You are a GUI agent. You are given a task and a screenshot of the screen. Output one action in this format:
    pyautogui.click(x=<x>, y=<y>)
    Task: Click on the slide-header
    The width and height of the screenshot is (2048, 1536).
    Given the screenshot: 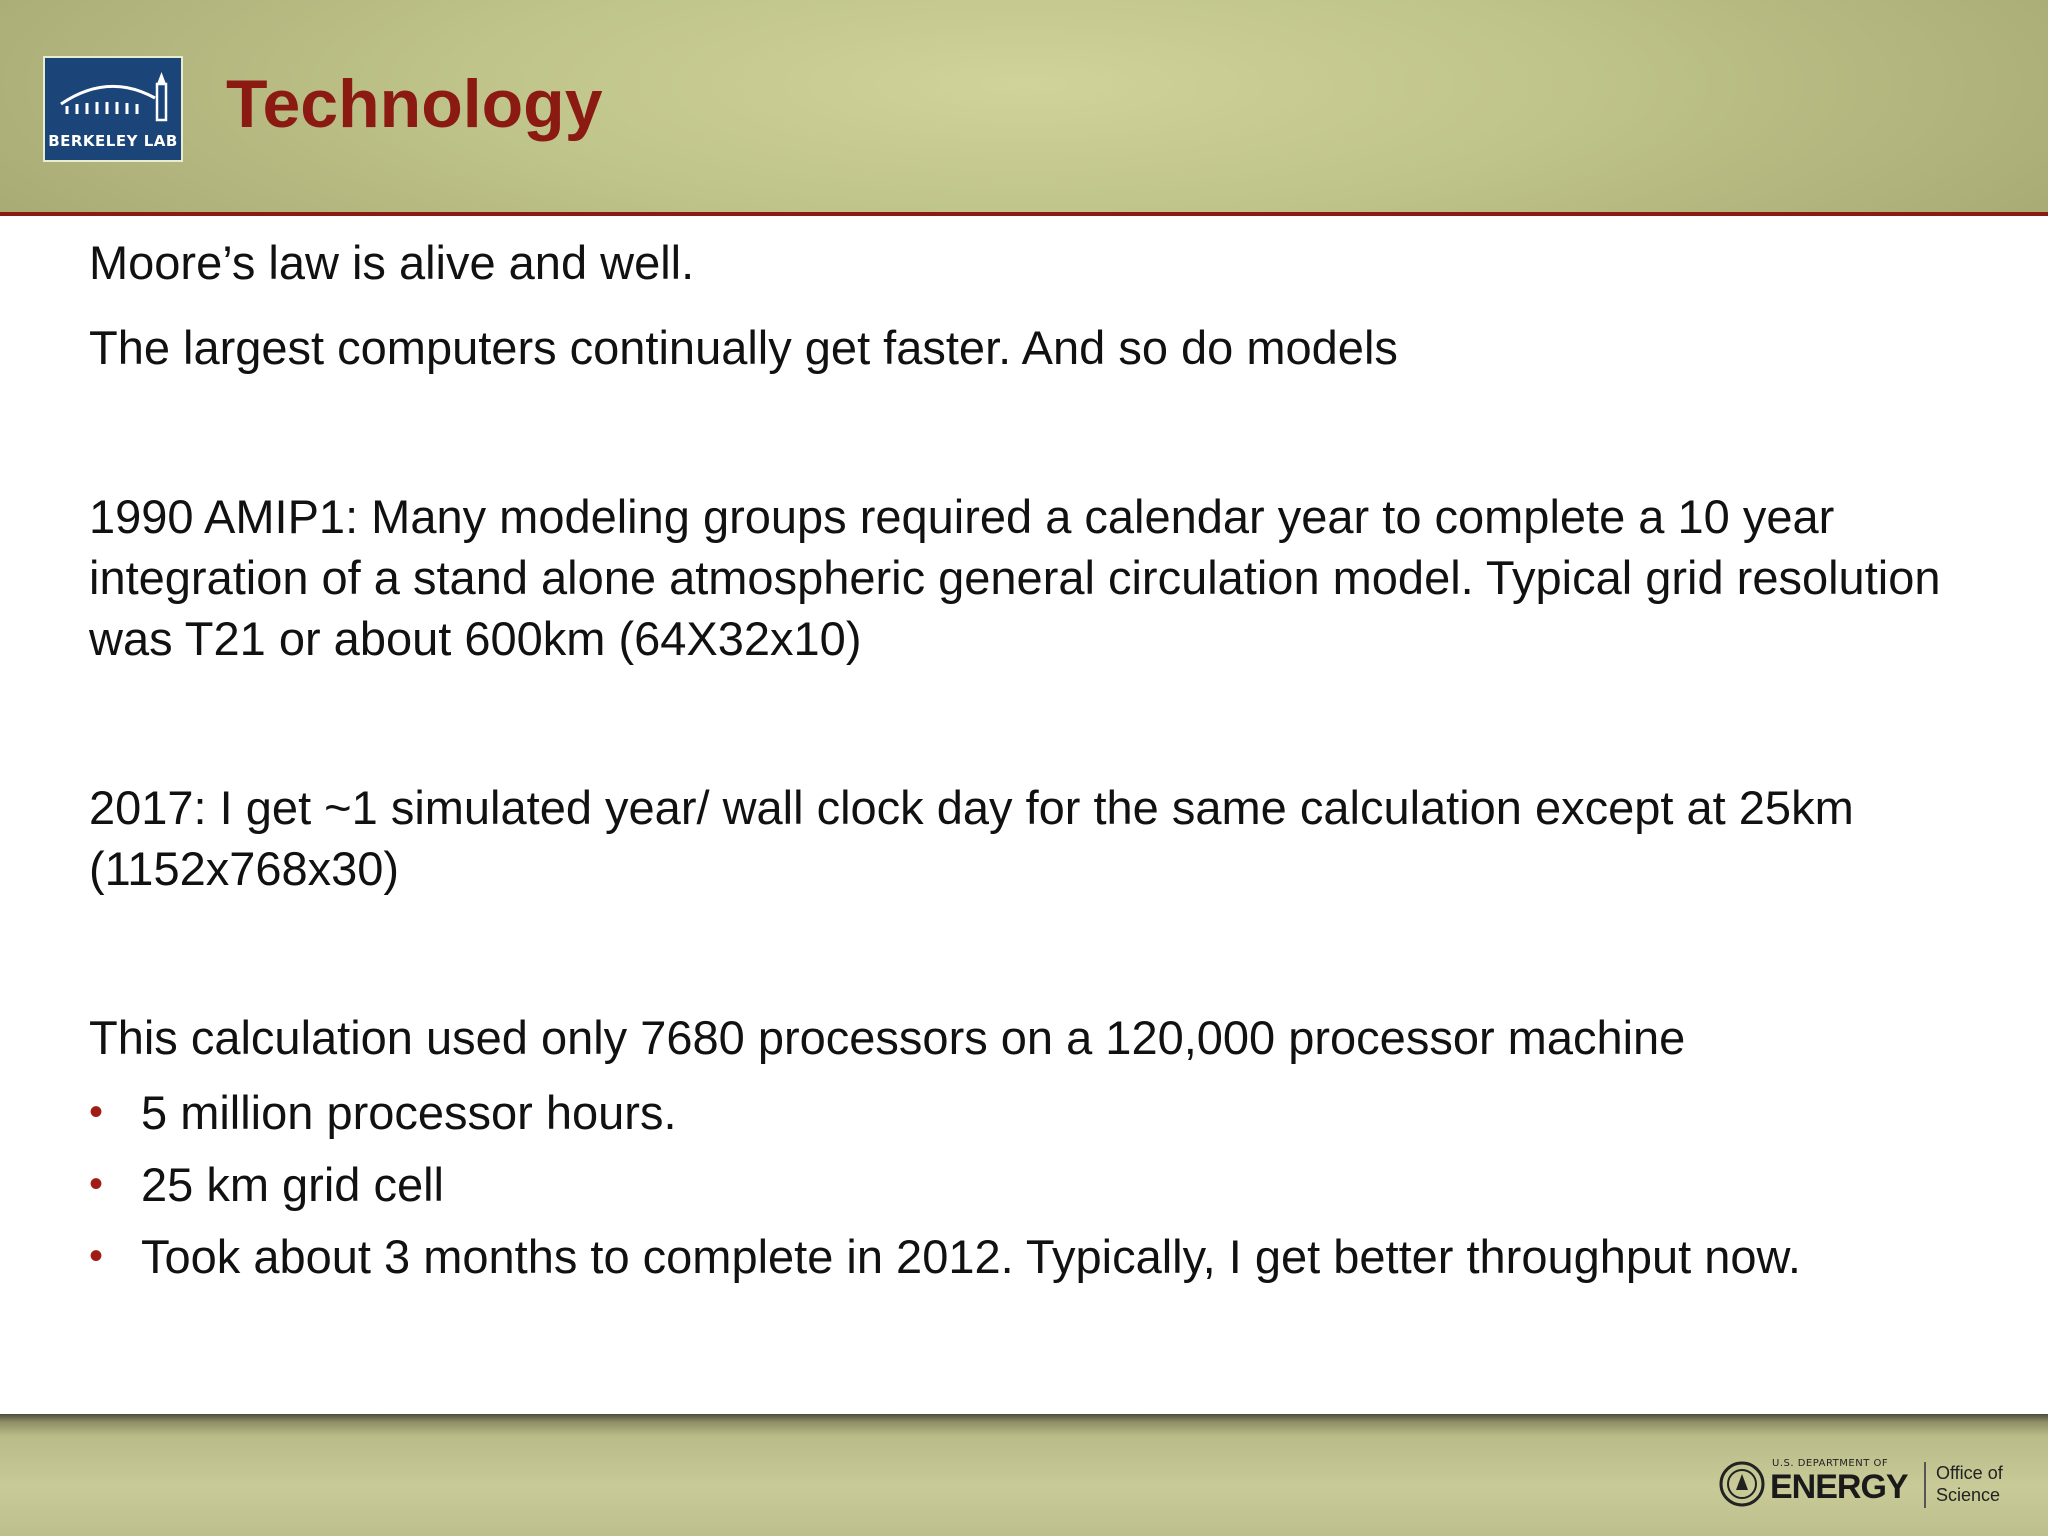 What is the action you would take?
    pyautogui.click(x=1024, y=106)
    